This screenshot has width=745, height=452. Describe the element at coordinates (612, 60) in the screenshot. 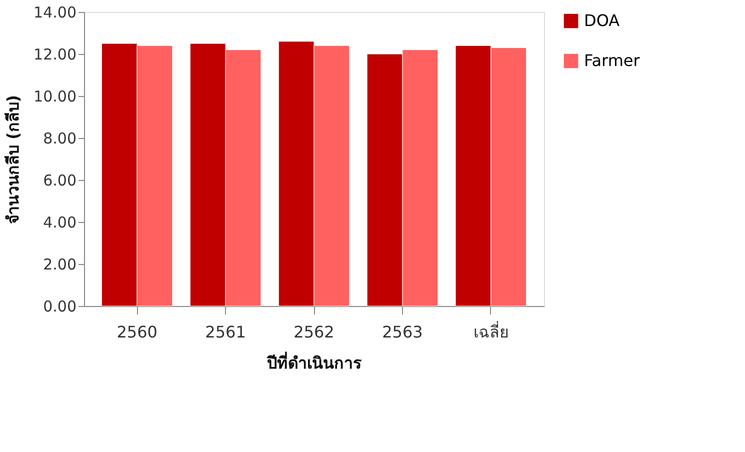

I see `legend-label: Farmer` at that location.